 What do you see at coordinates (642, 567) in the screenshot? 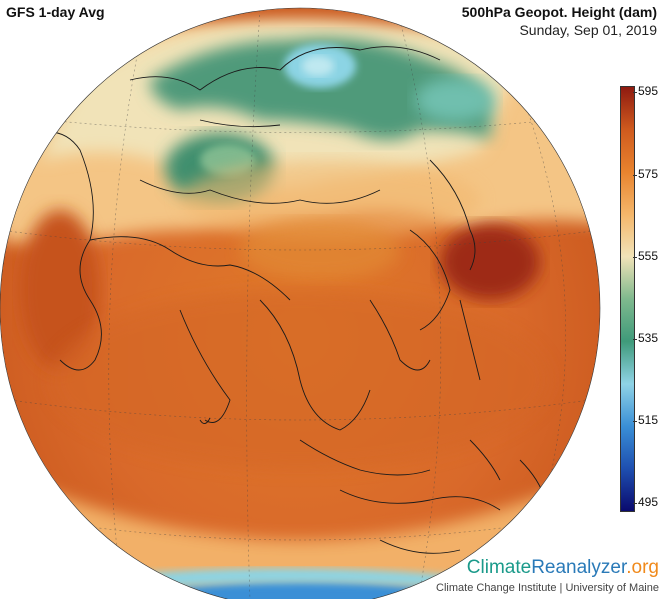
I see `brand-name-part3: .org` at bounding box center [642, 567].